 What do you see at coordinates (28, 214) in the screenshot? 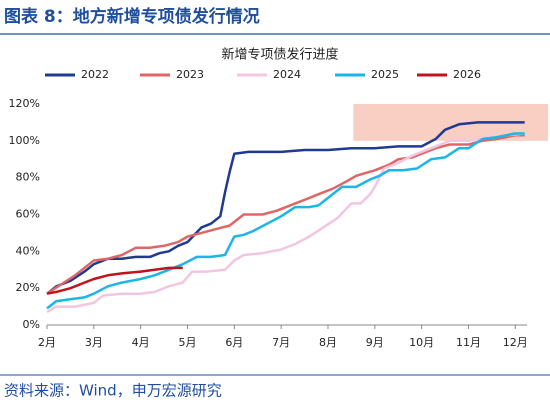
I see `y-tick-label: 60%` at bounding box center [28, 214].